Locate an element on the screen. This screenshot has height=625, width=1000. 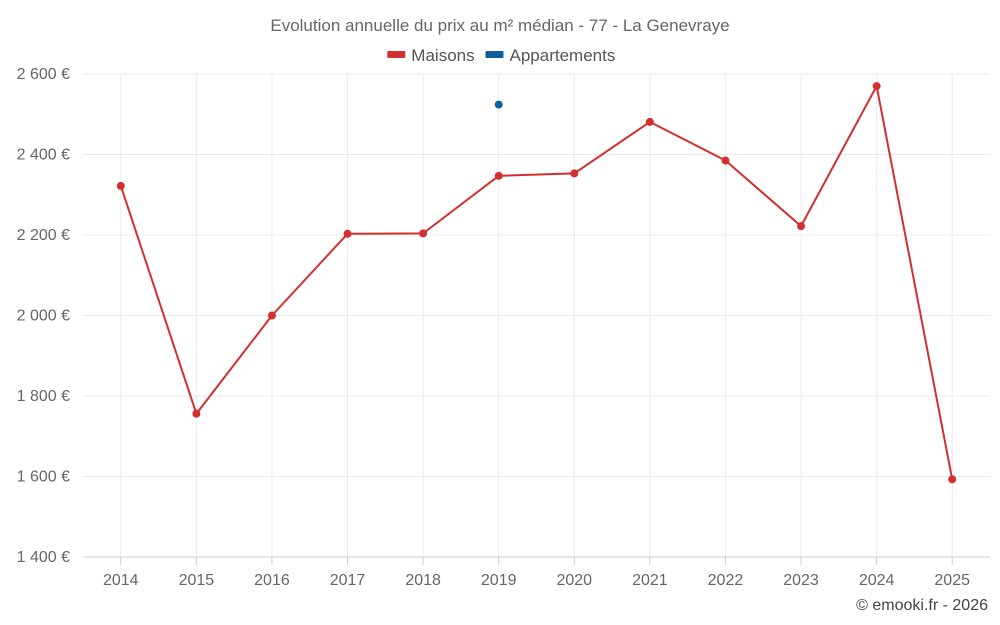
x-tick-label: 2019 is located at coordinates (499, 580).